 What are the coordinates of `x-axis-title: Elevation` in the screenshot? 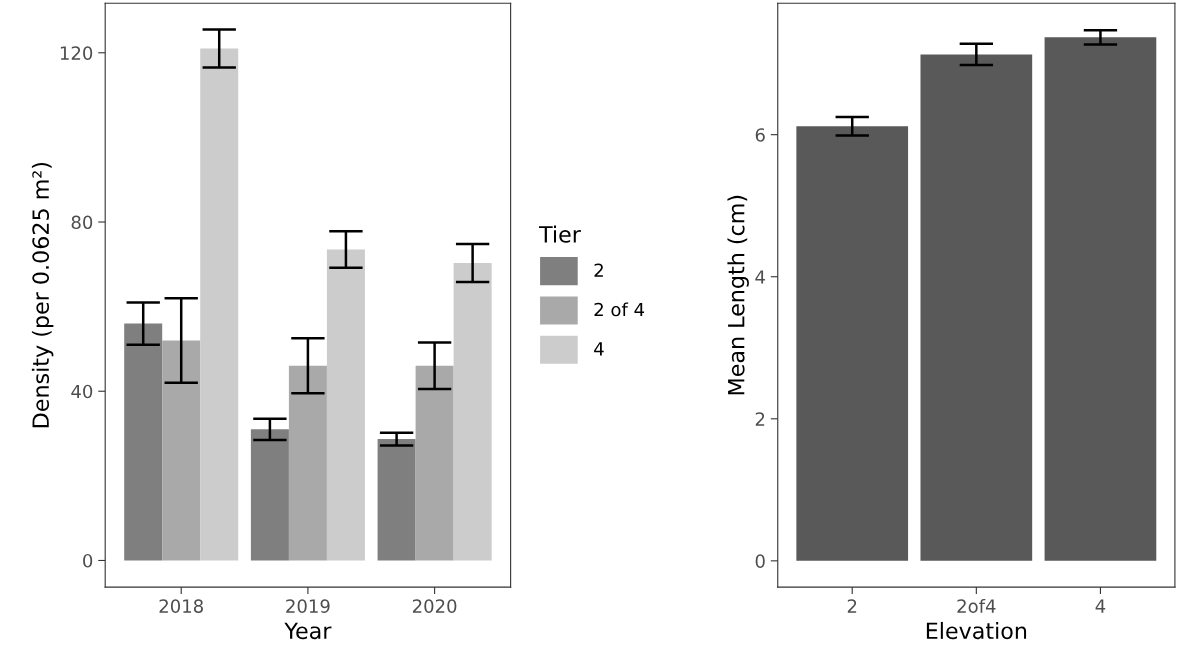 It's located at (976, 630).